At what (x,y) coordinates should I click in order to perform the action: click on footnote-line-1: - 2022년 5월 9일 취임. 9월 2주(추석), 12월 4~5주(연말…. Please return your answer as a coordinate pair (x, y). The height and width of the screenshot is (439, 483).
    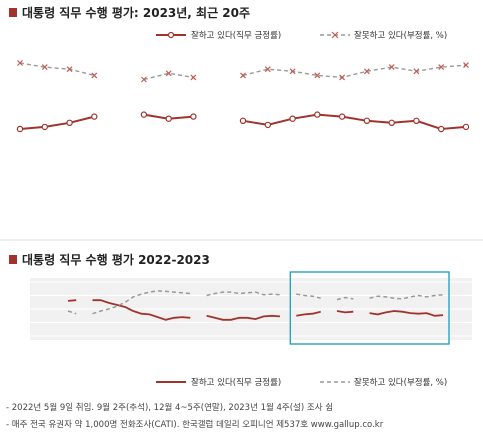
    Looking at the image, I should click on (169, 407).